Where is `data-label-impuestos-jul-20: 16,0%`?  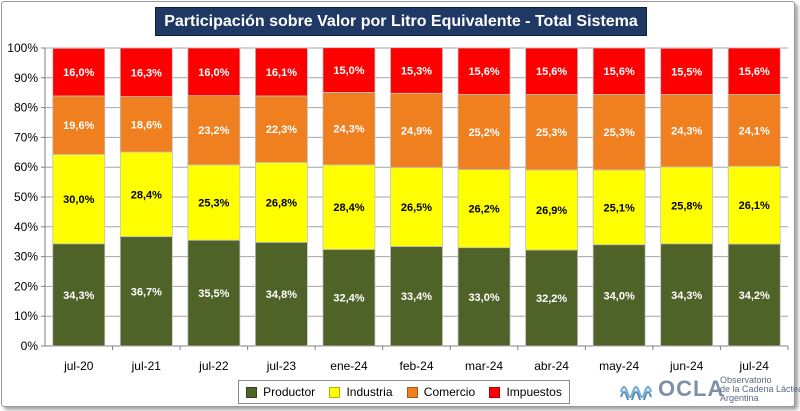
data-label-impuestos-jul-20: 16,0% is located at coordinates (78, 73).